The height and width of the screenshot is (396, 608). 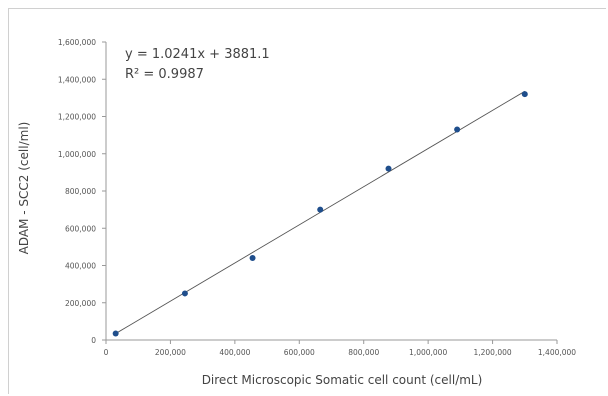 I want to click on y-tick-label: 400,000, so click(x=80, y=266).